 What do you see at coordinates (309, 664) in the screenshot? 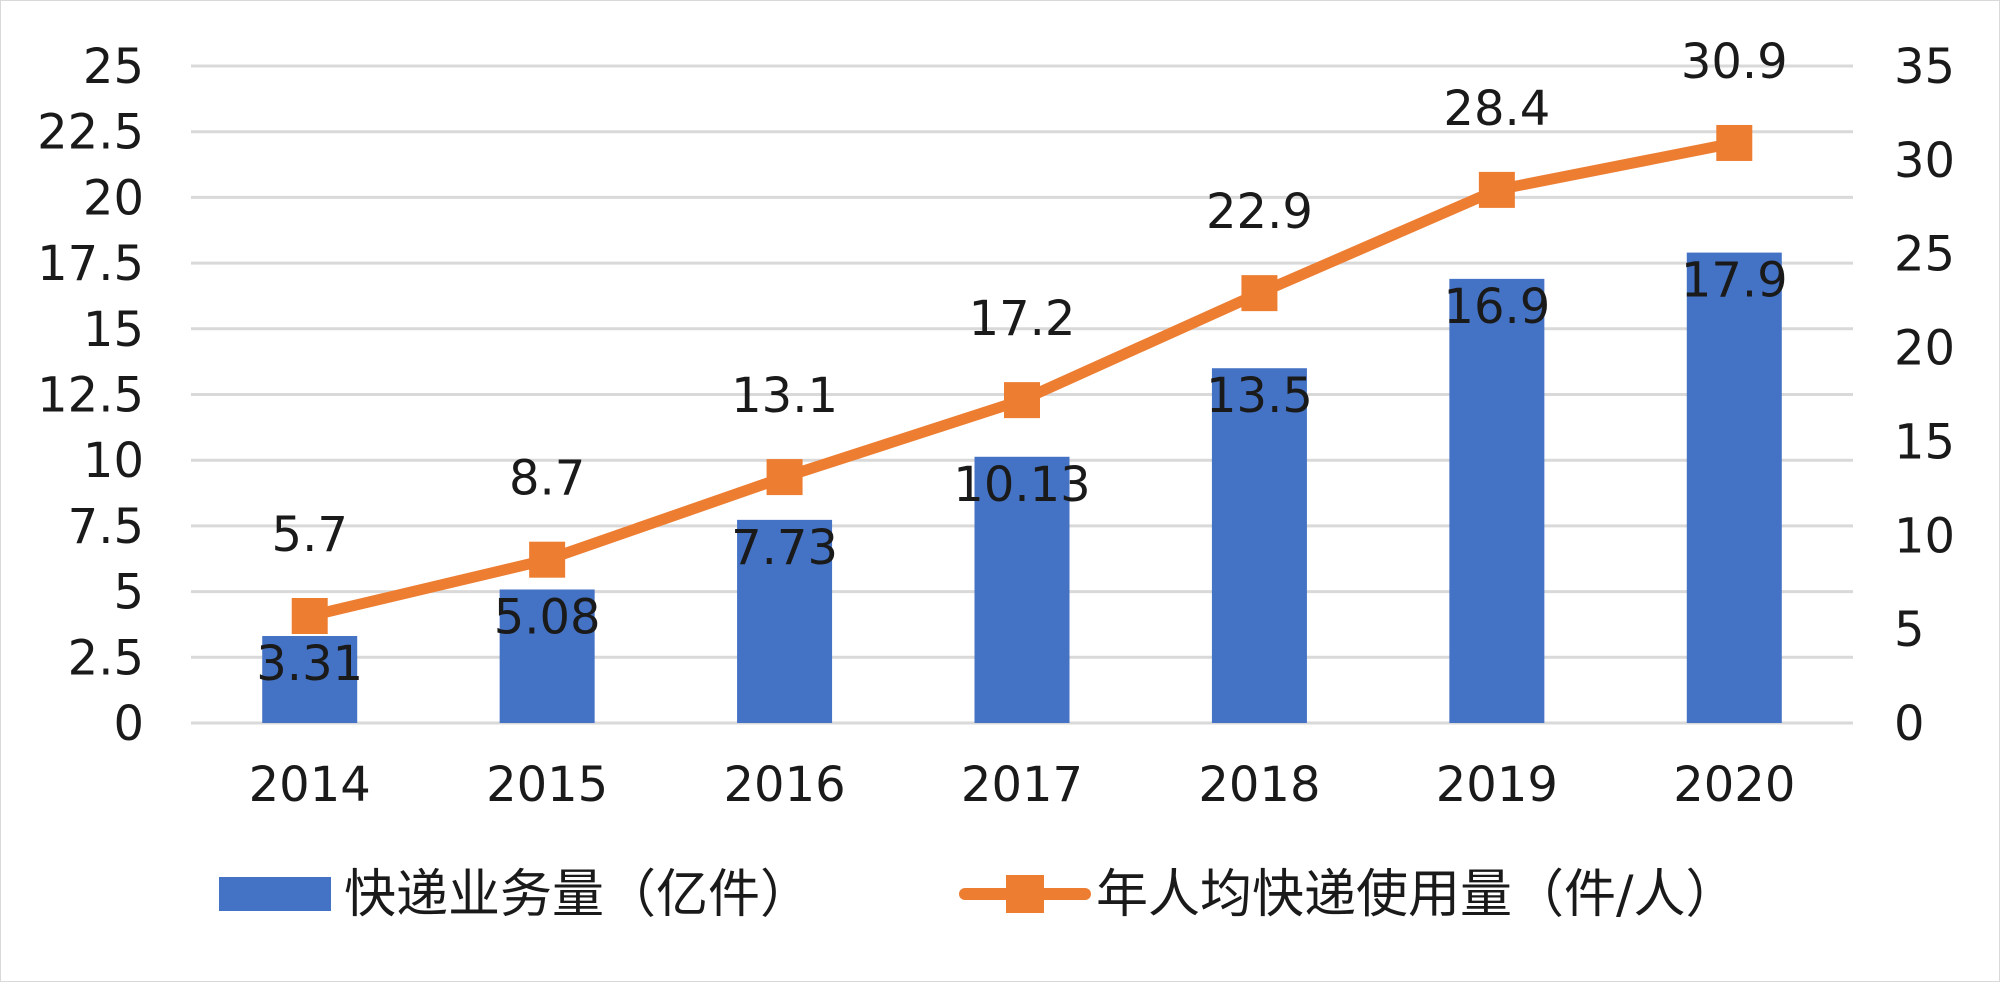
I see `bar-data-label: 3.31` at bounding box center [309, 664].